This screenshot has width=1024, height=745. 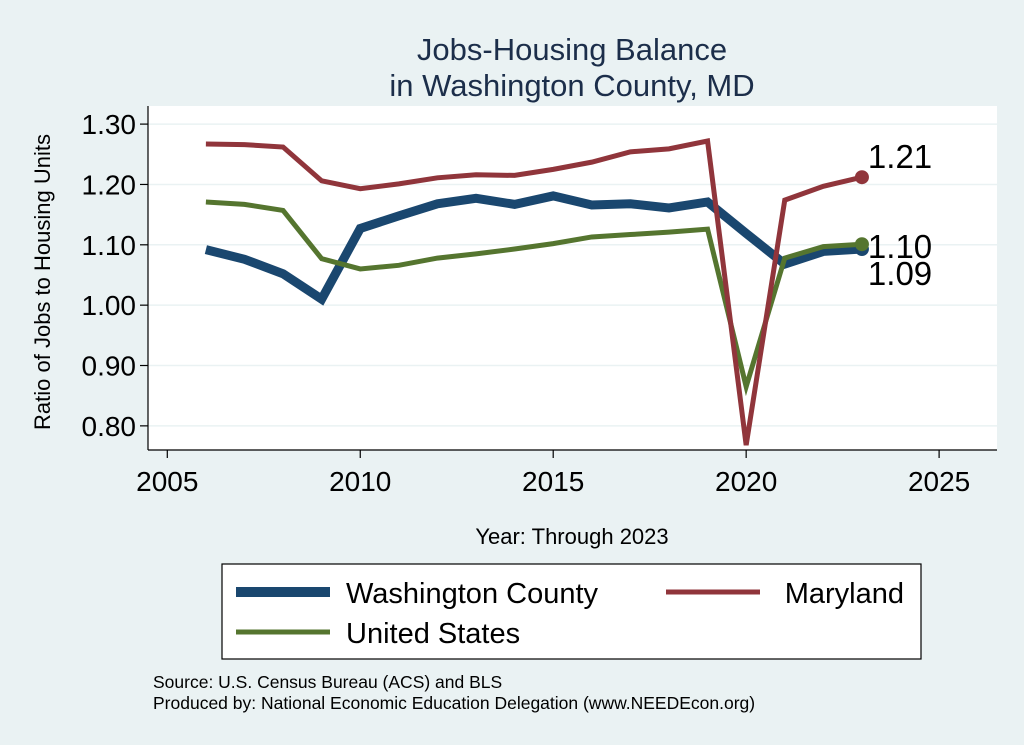 I want to click on x-tick-label: 2025, so click(x=939, y=481).